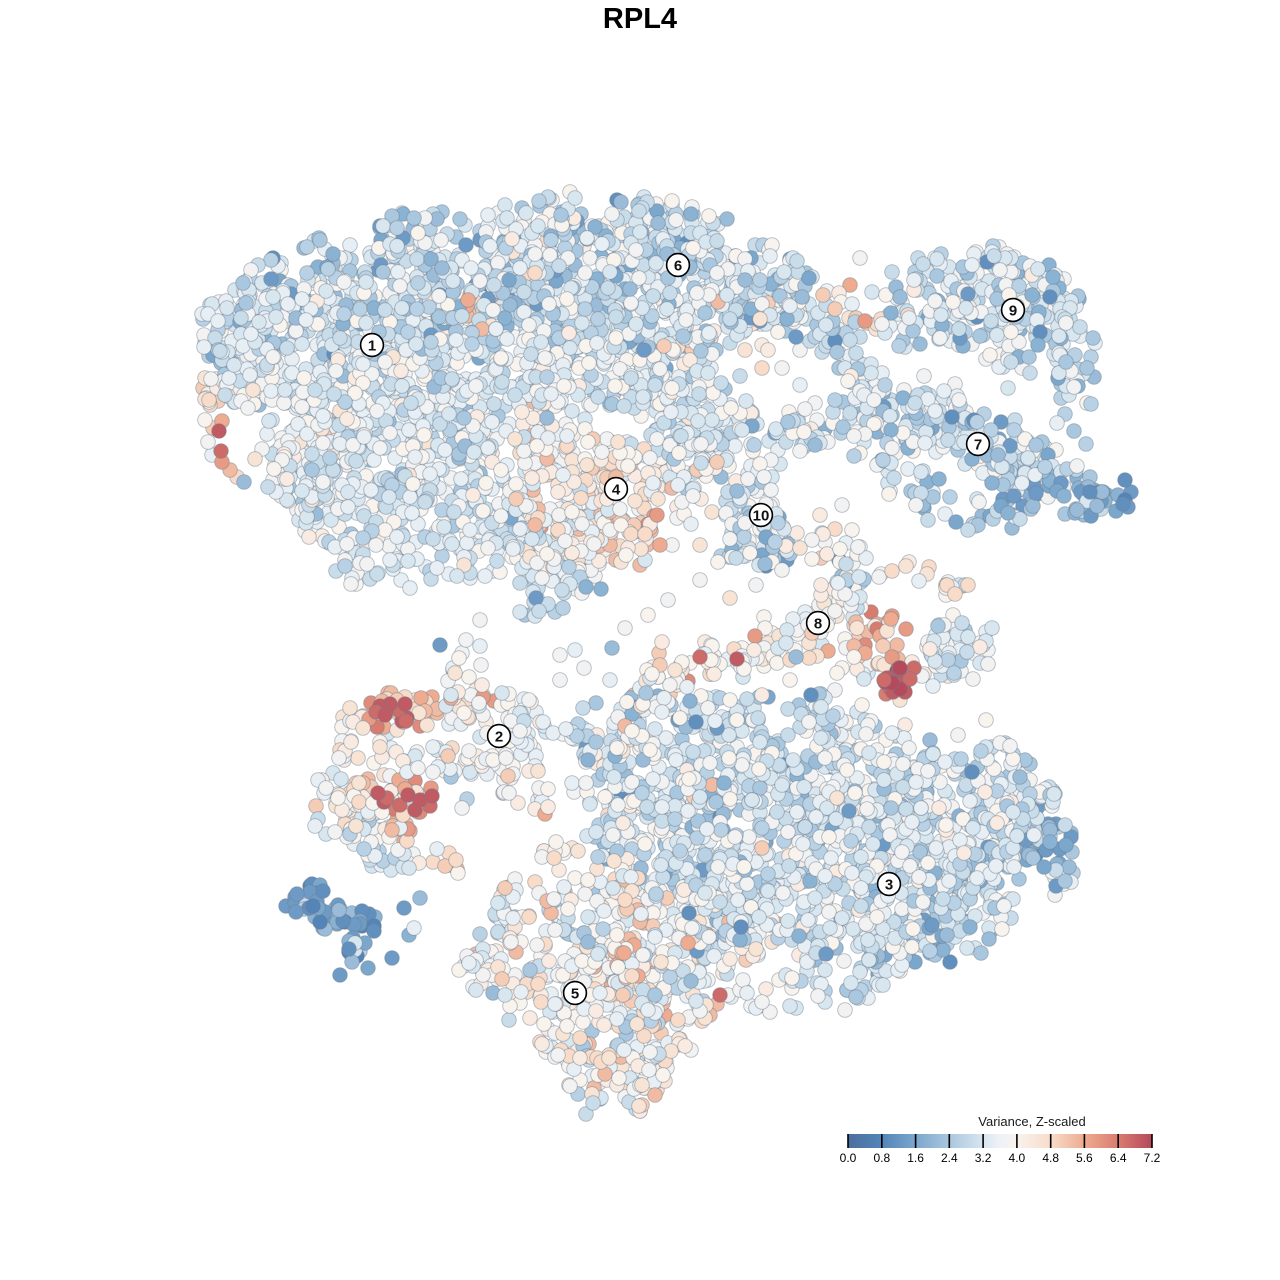  I want to click on svg-text: RPL4, so click(640, 19).